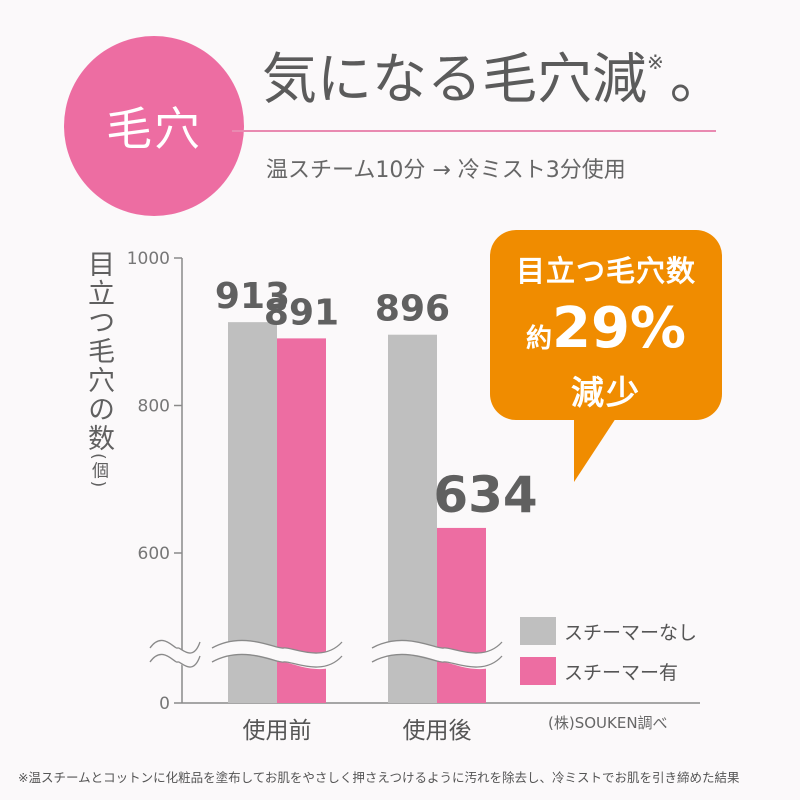  What do you see at coordinates (277, 731) in the screenshot?
I see `x-tick-label: 使用前` at bounding box center [277, 731].